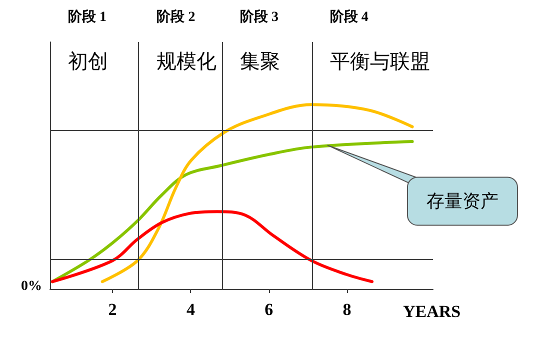 The image size is (544, 337). Describe the element at coordinates (260, 62) in the screenshot. I see `text: 集聚` at that location.